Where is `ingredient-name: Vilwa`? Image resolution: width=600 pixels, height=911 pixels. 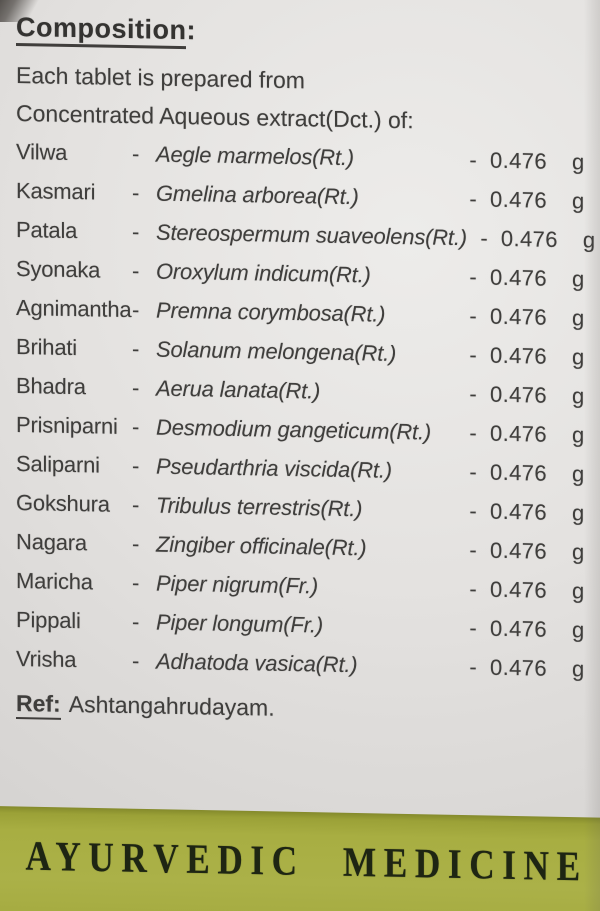 ingredient-name: Vilwa is located at coordinates (42, 152).